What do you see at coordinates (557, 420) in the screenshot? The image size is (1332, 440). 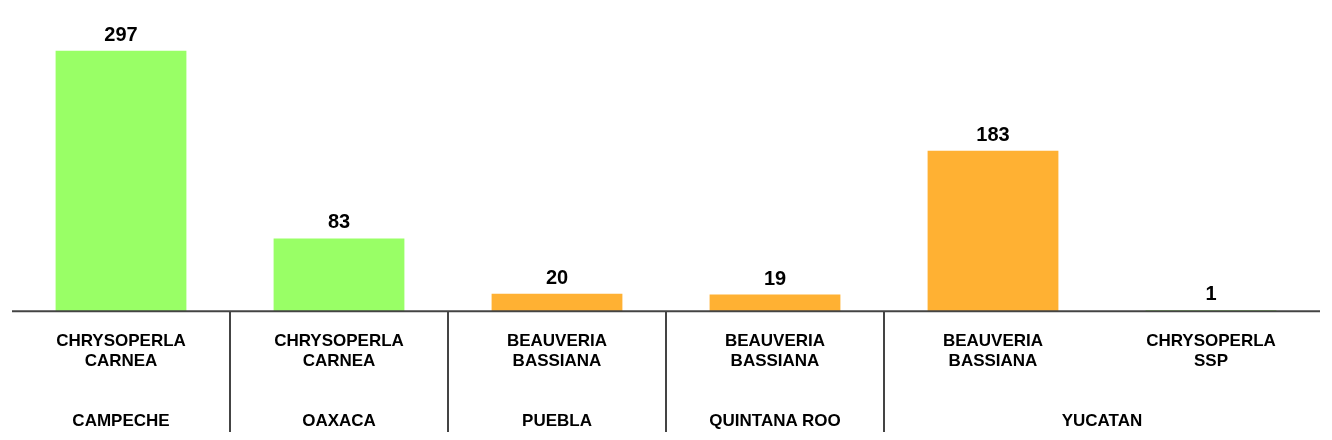 I see `text: PUEBLA` at bounding box center [557, 420].